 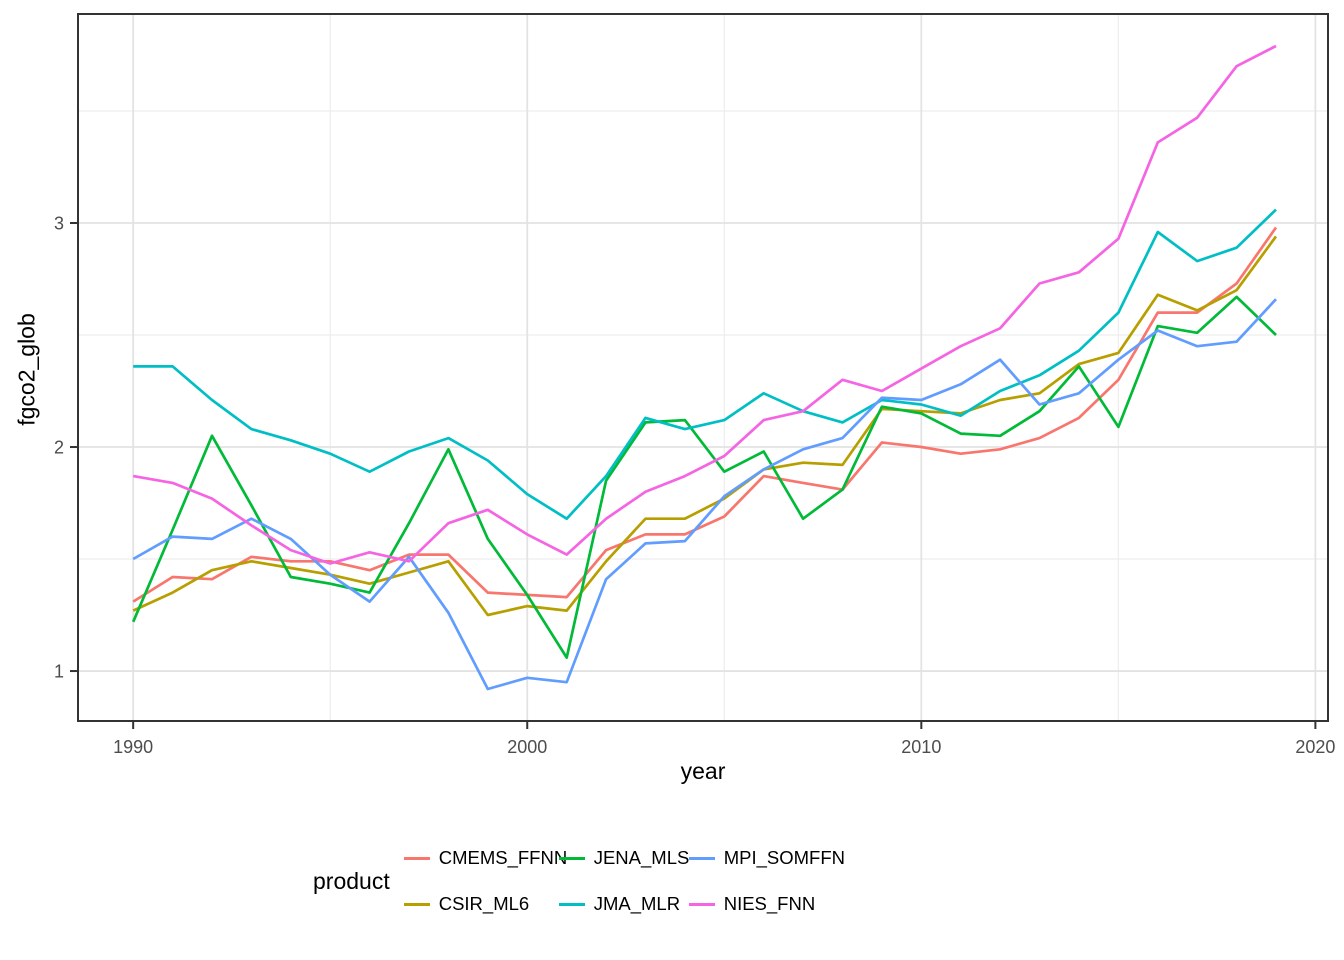 What do you see at coordinates (133, 747) in the screenshot?
I see `x-tick-label: 1990` at bounding box center [133, 747].